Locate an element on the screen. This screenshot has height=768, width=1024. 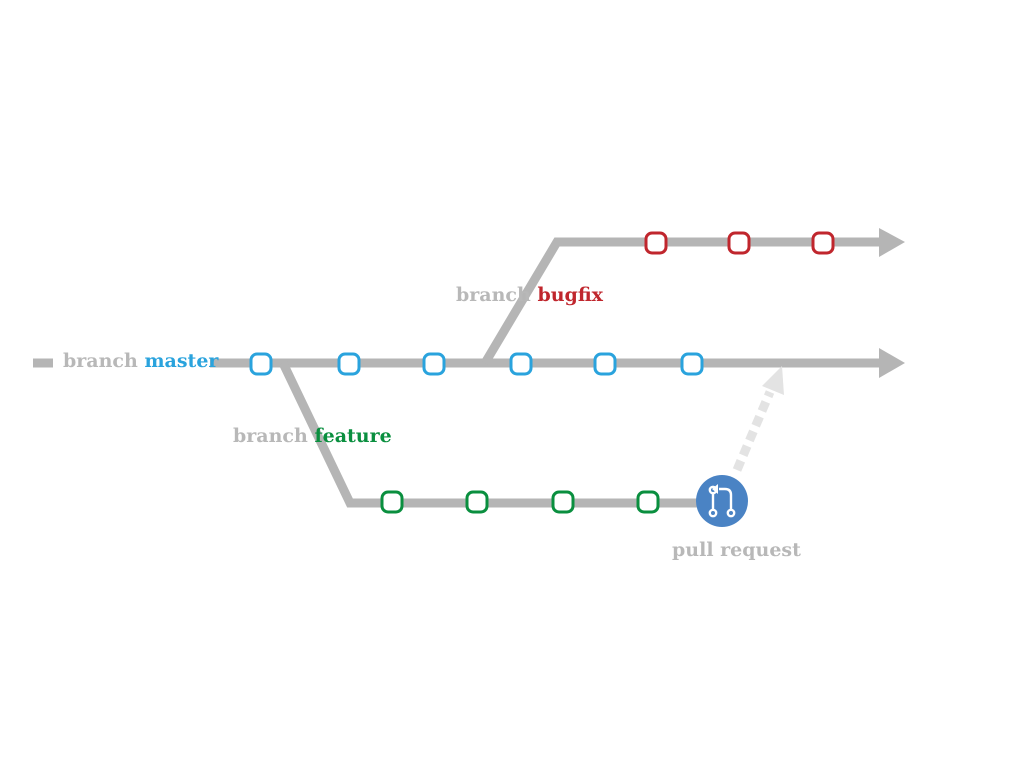
feature-commits is located at coordinates (520, 502).